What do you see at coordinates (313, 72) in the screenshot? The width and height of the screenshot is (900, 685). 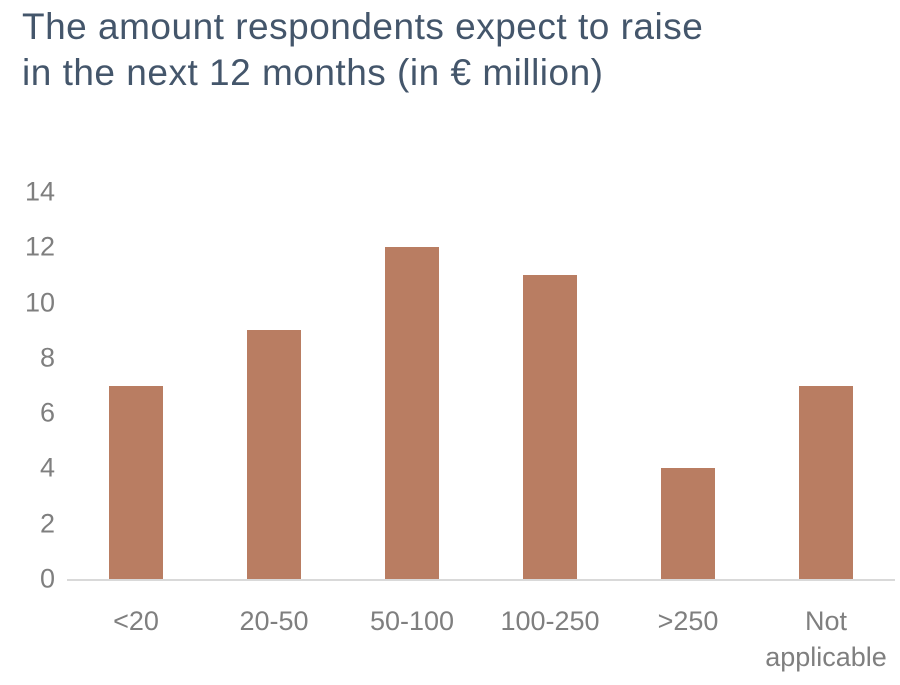 I see `chart-title-line-2: in the next 12 months (in € million)` at bounding box center [313, 72].